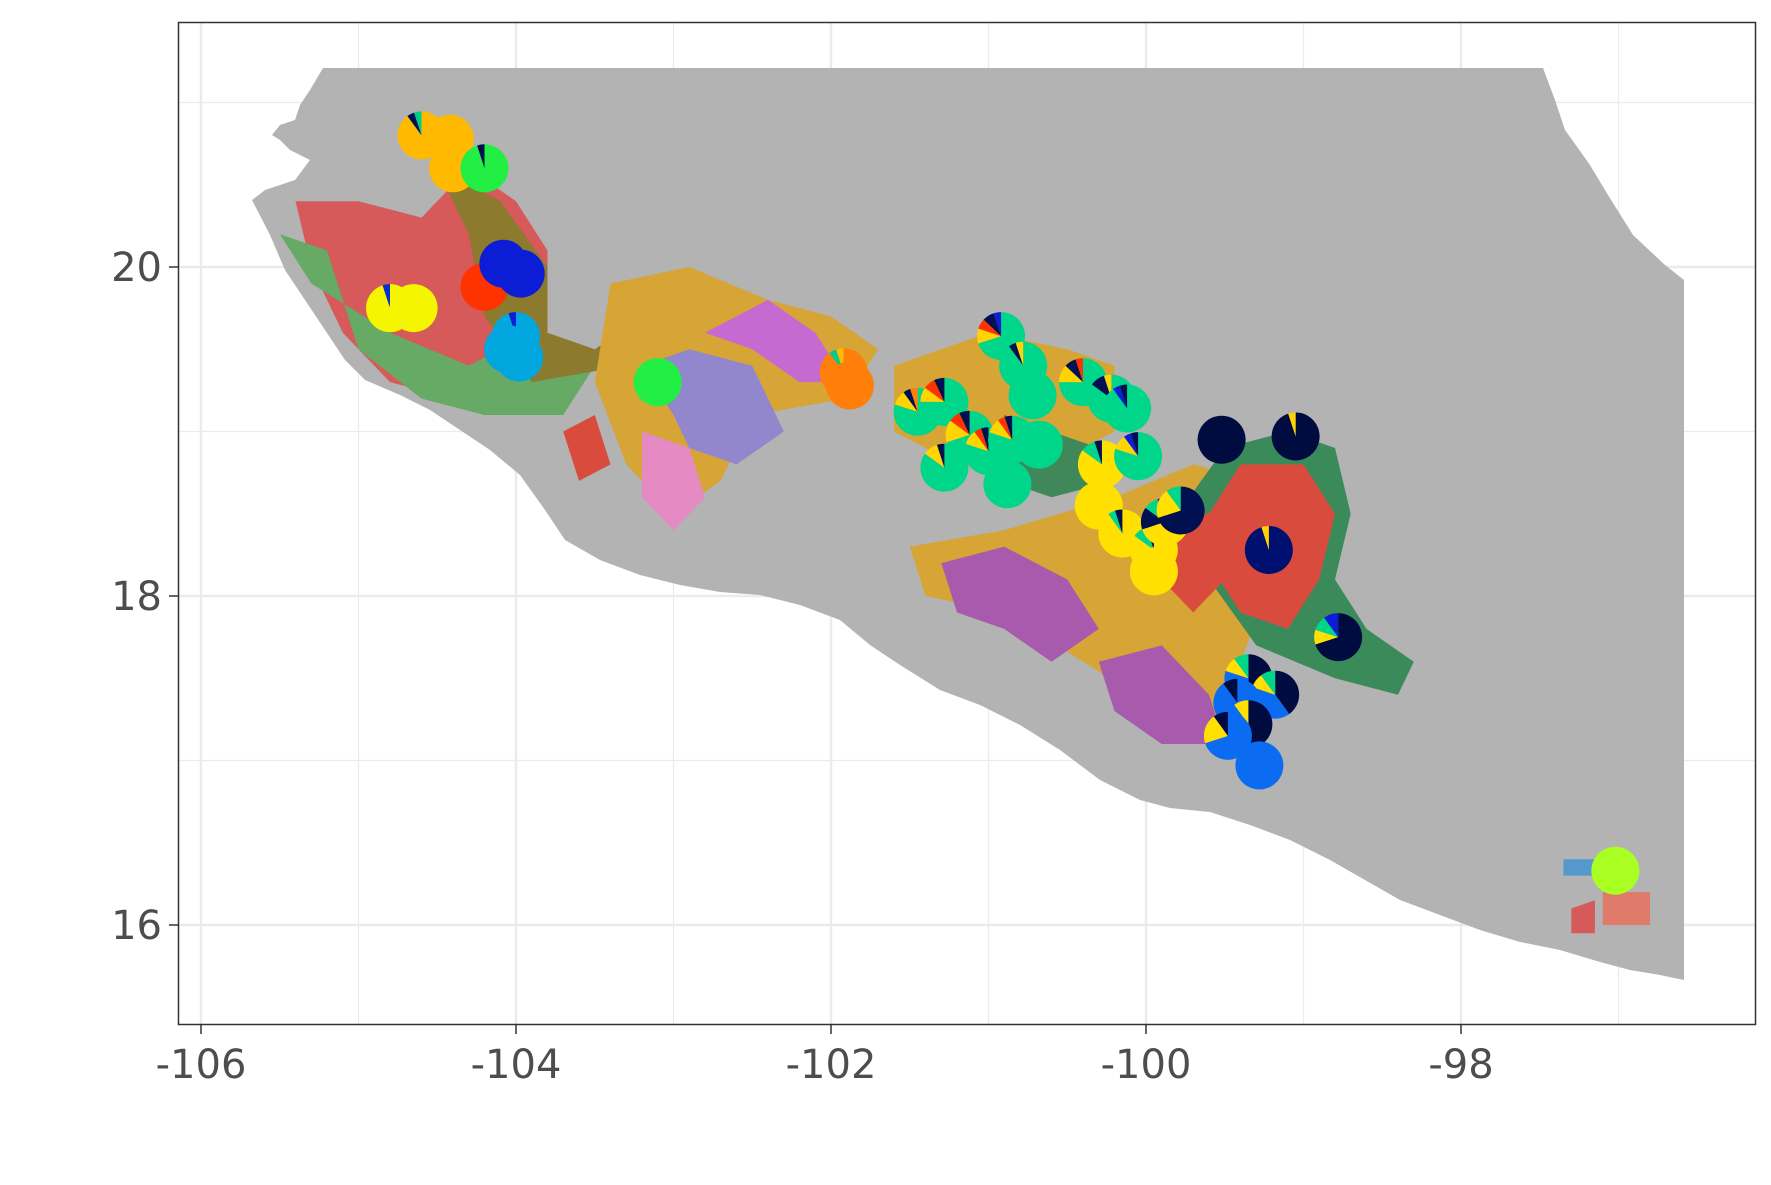  I want to click on region-r18, so click(1583, 917).